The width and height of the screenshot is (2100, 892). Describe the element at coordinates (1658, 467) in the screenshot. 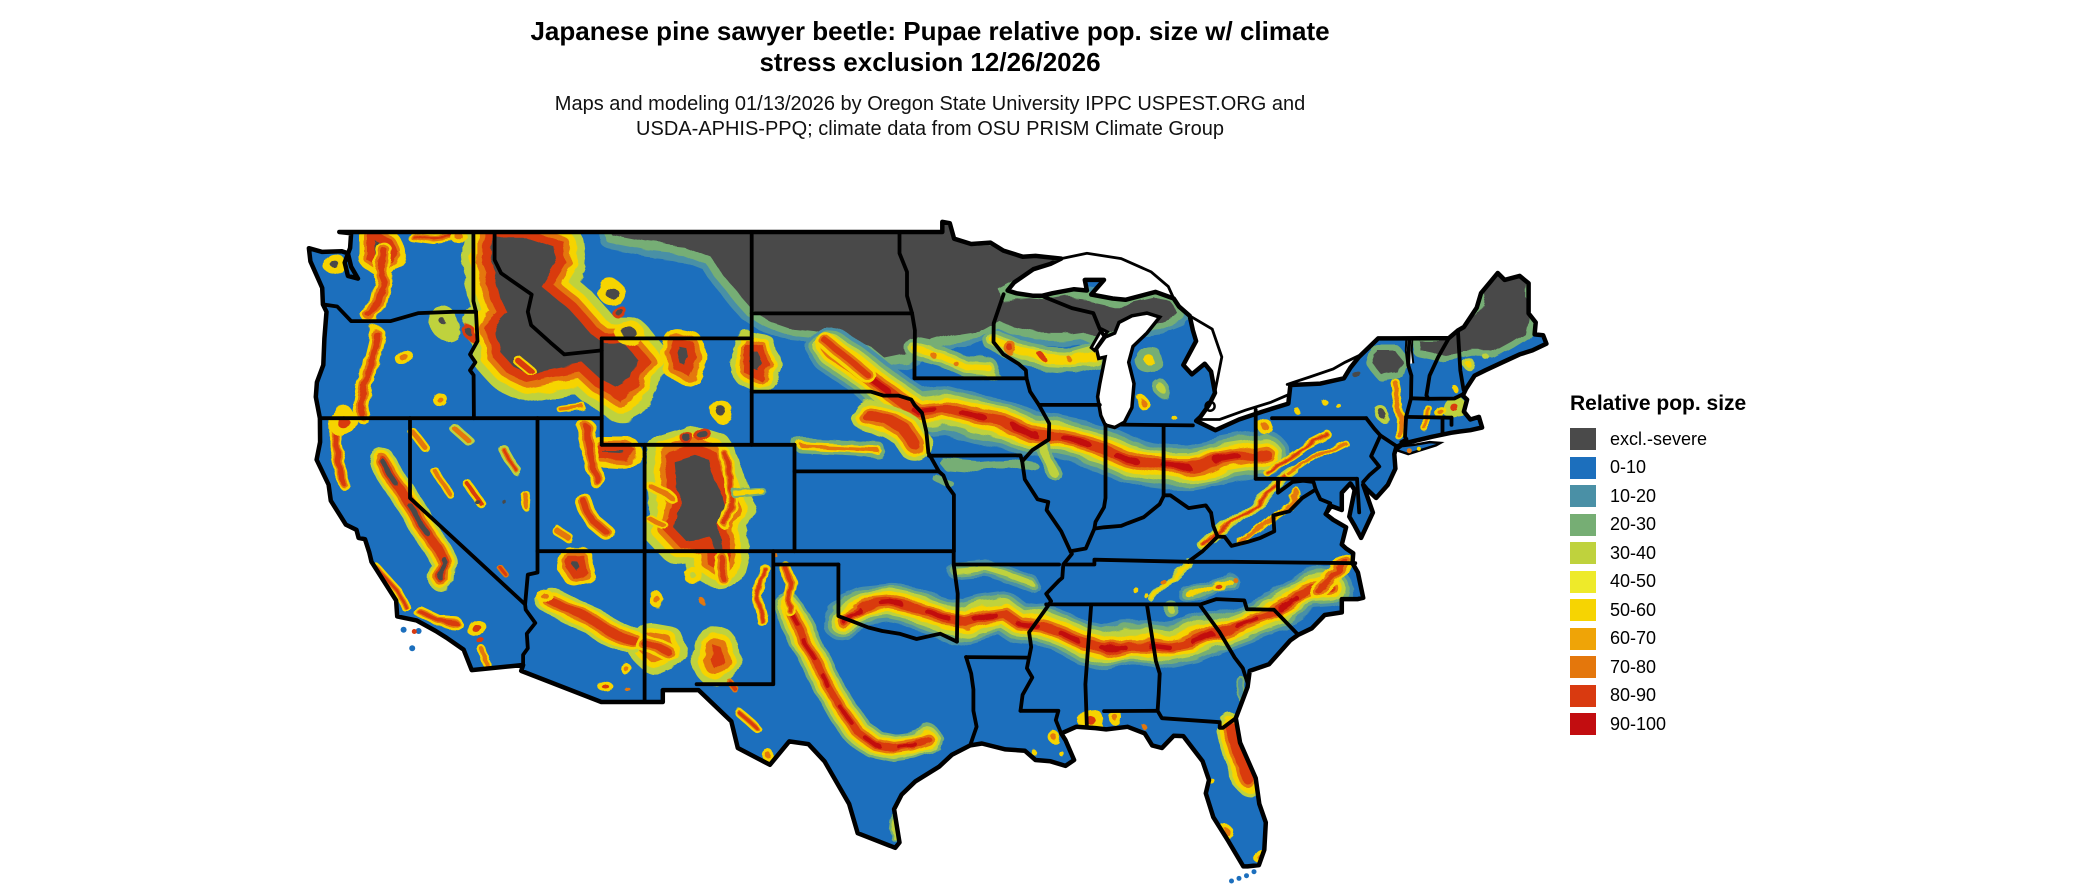

I see `legend-item: 0-10` at that location.